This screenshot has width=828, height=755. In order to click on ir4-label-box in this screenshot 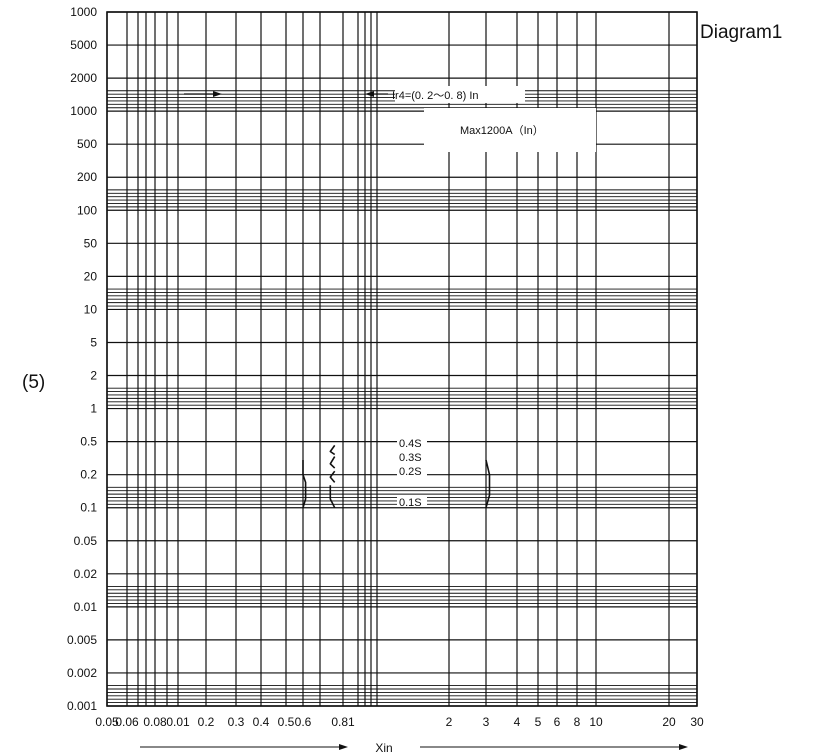, I will do `click(460, 94)`.